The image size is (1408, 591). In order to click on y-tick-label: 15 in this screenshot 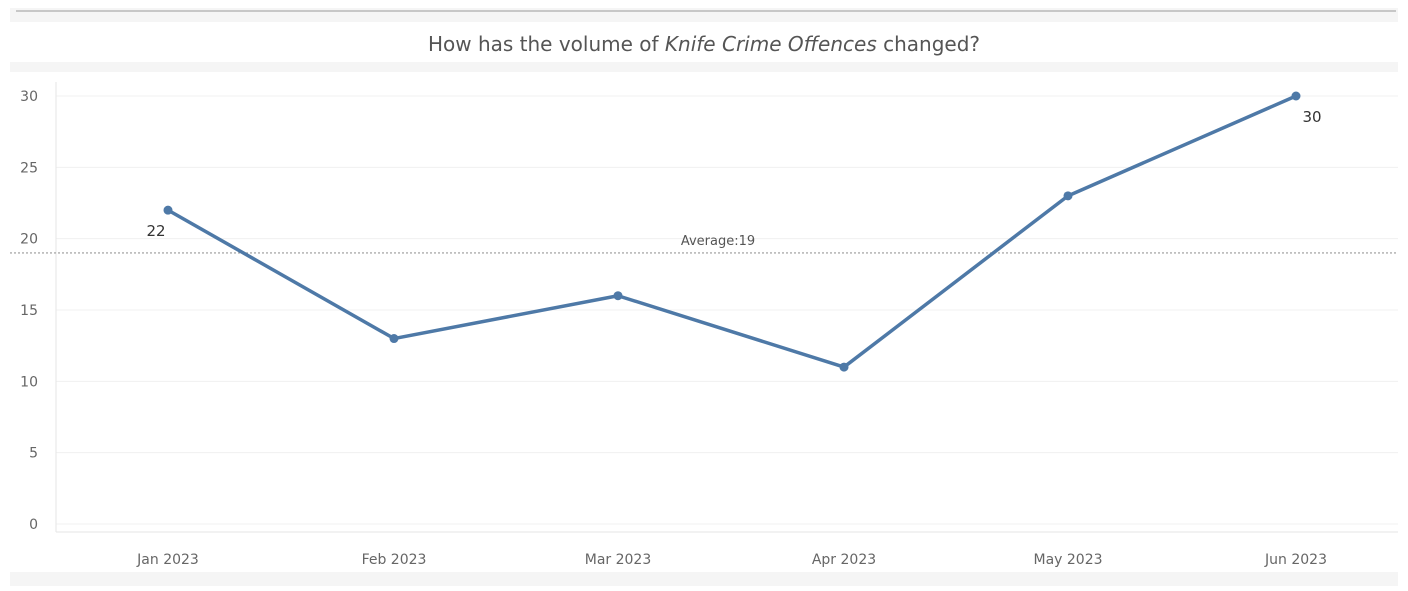, I will do `click(29, 311)`.